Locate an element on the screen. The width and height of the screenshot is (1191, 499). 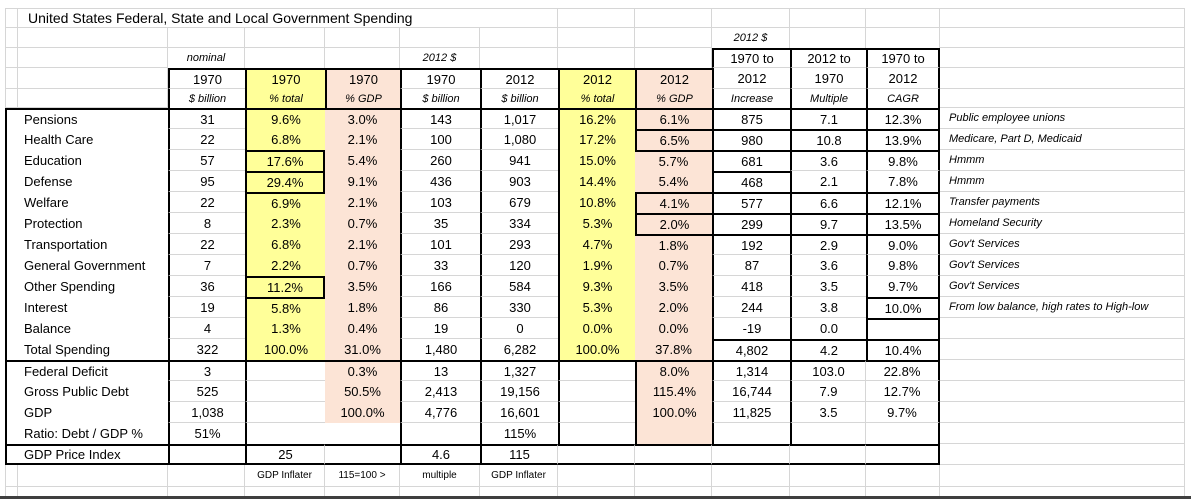
cell-welfare-pg70: 2.1% is located at coordinates (362, 202).